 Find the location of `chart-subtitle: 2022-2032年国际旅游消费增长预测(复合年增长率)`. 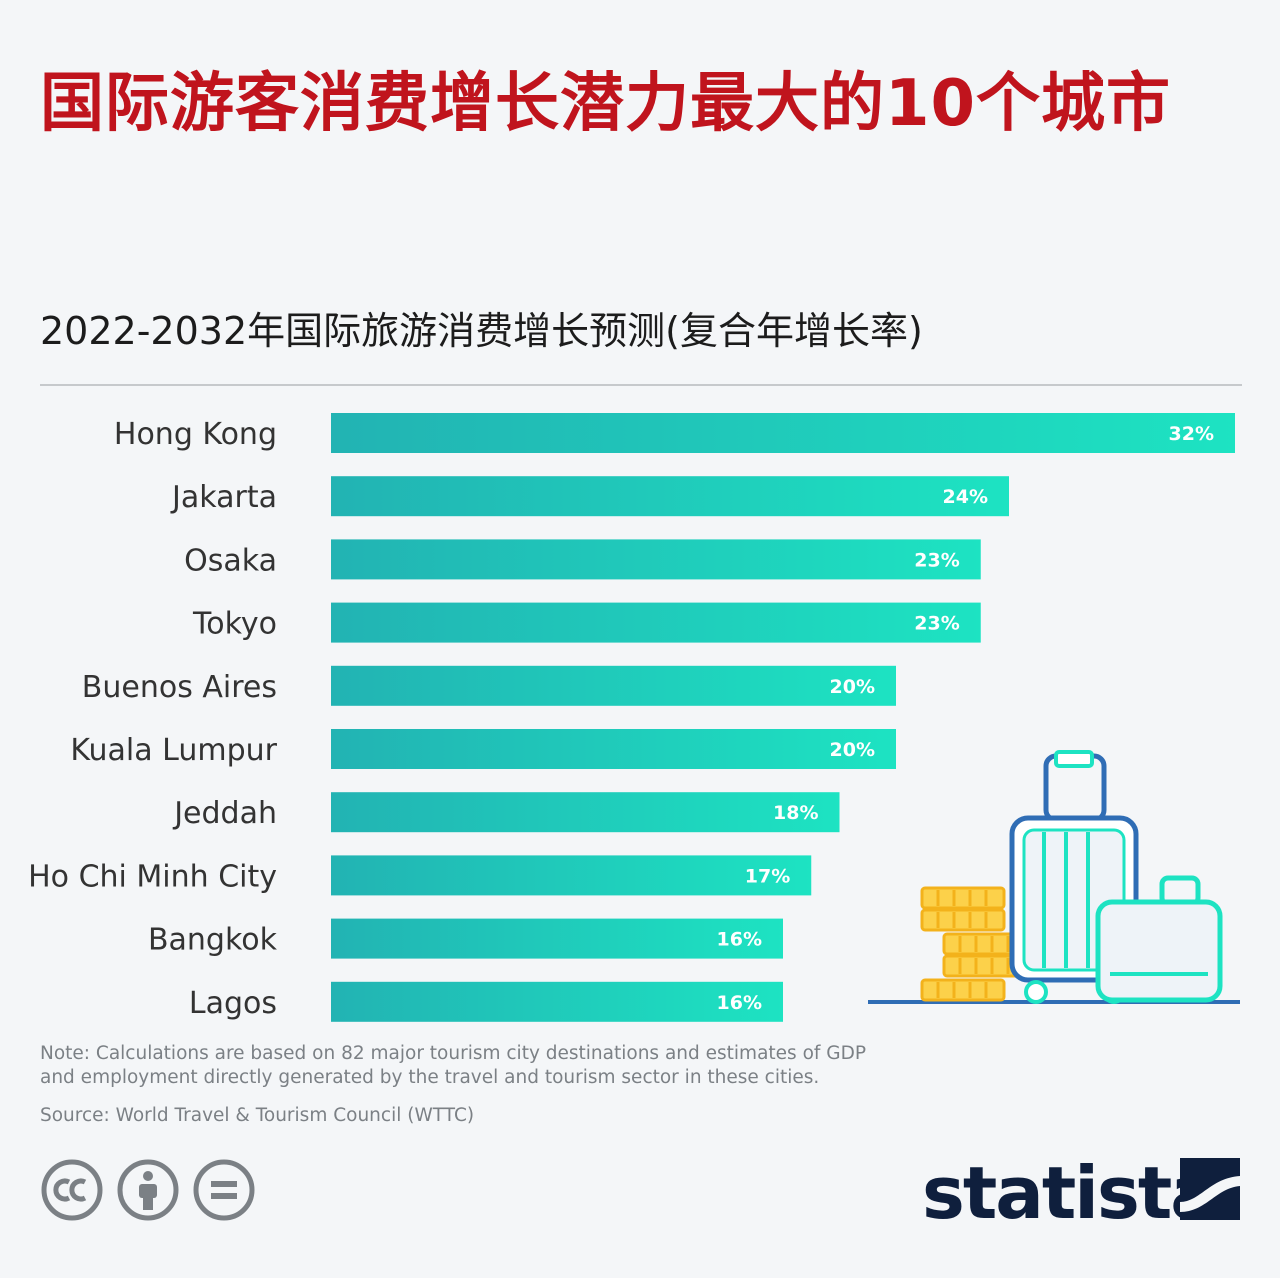

chart-subtitle: 2022-2032年国际旅游消费增长预测(复合年增长率) is located at coordinates (481, 331).